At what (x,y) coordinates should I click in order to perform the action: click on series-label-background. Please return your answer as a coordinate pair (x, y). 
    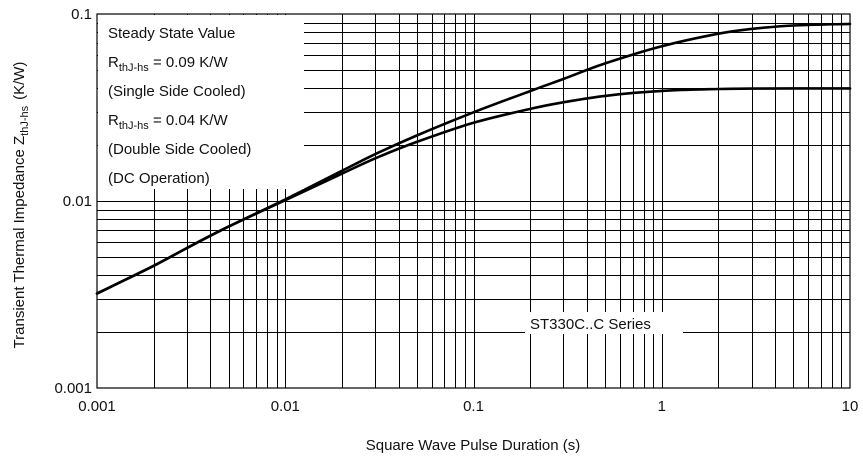
    Looking at the image, I should click on (604, 323).